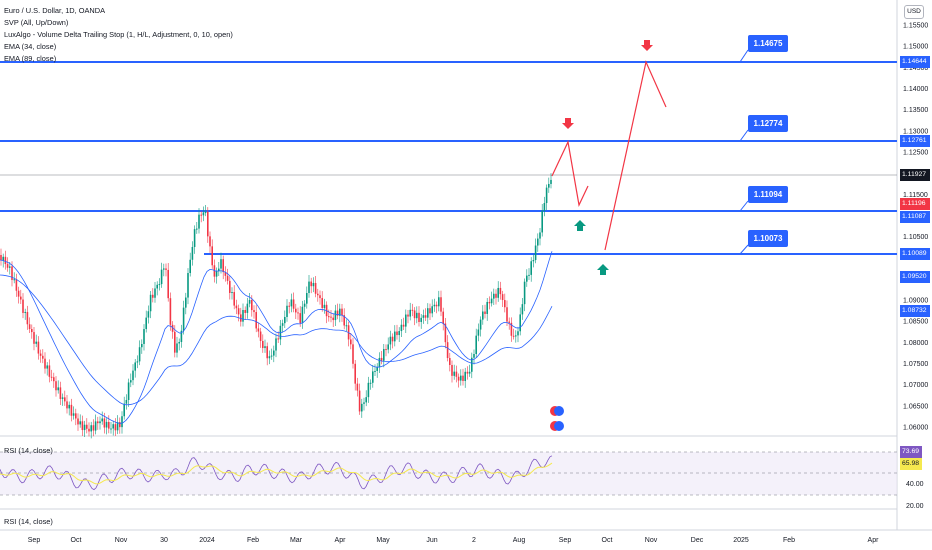  I want to click on time-tick-label: Sep, so click(34, 540).